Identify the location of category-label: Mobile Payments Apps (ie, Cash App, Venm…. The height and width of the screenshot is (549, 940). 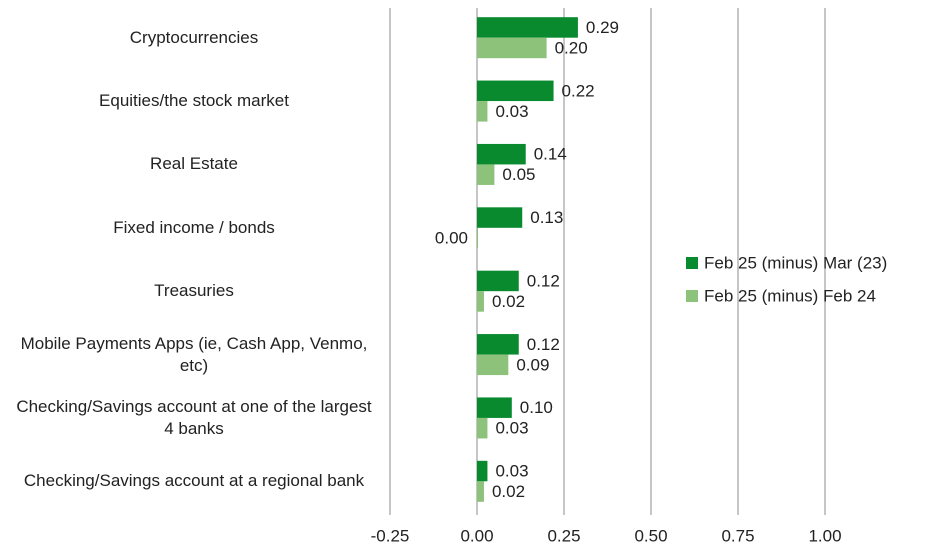
(194, 354).